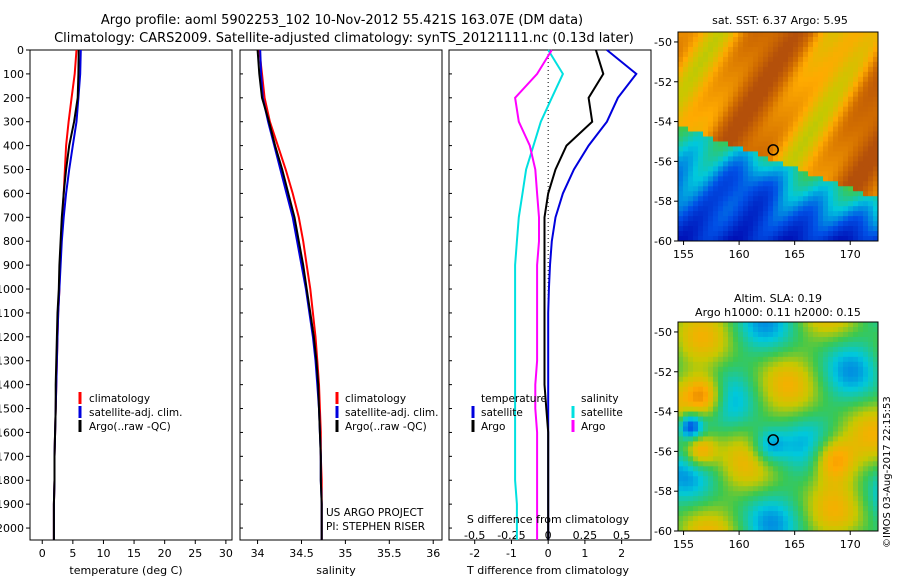  What do you see at coordinates (345, 553) in the screenshot?
I see `salinity-tick-label: 35` at bounding box center [345, 553].